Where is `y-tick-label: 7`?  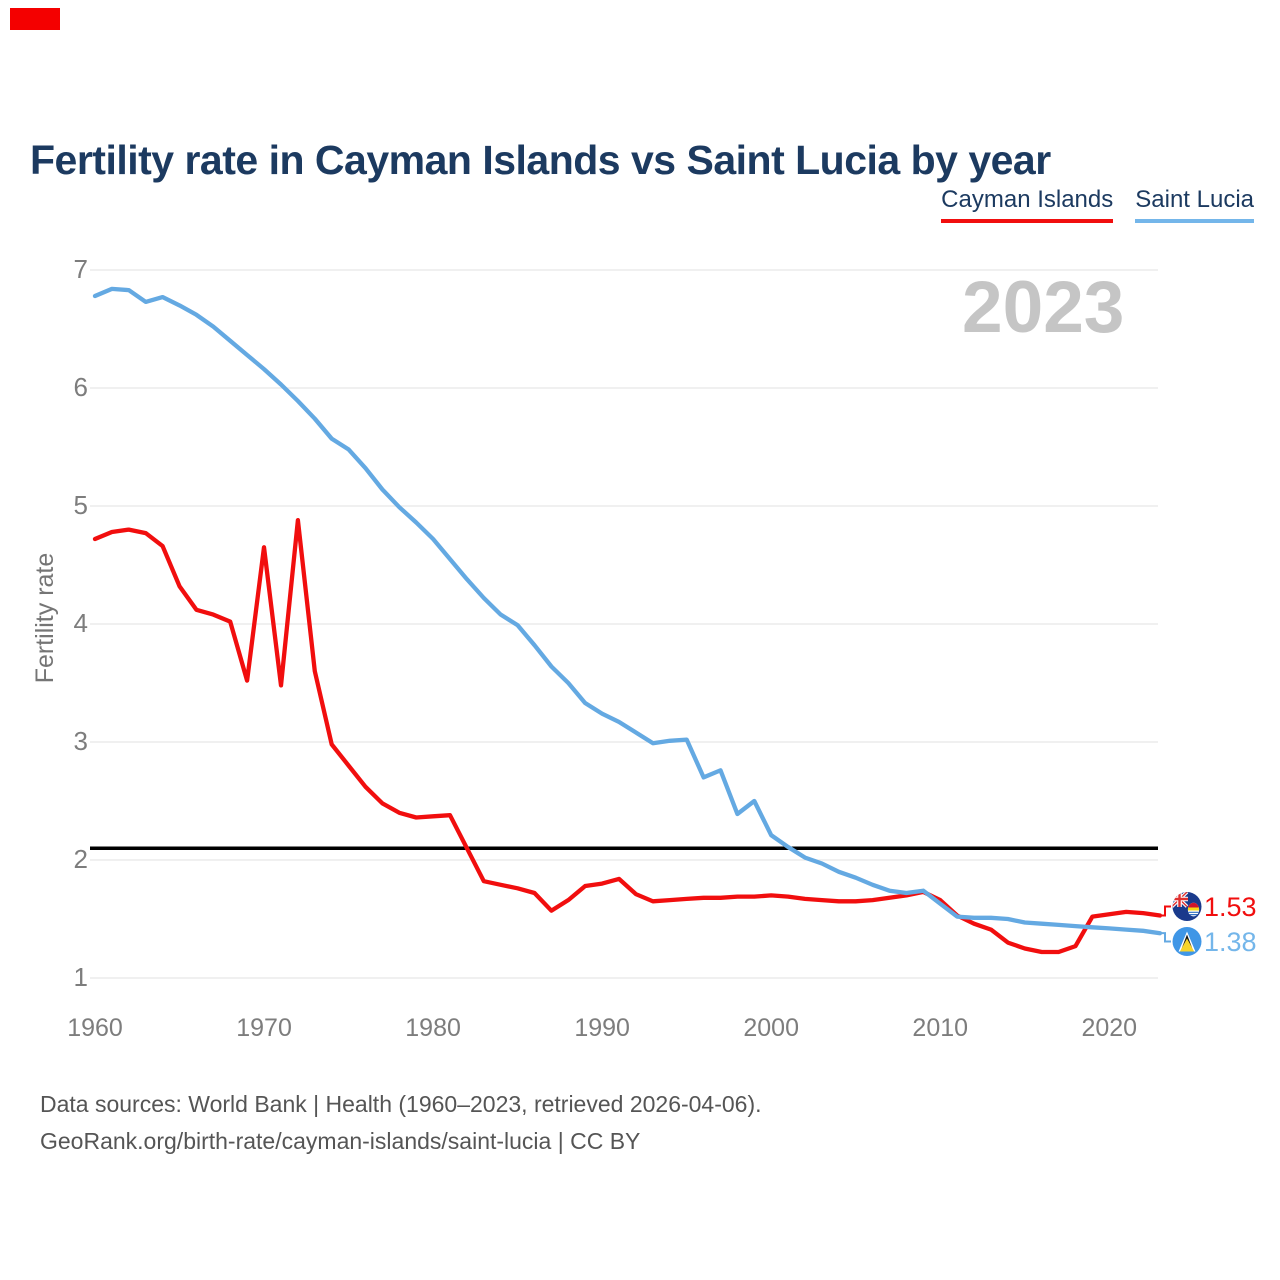 y-tick-label: 7 is located at coordinates (80, 269).